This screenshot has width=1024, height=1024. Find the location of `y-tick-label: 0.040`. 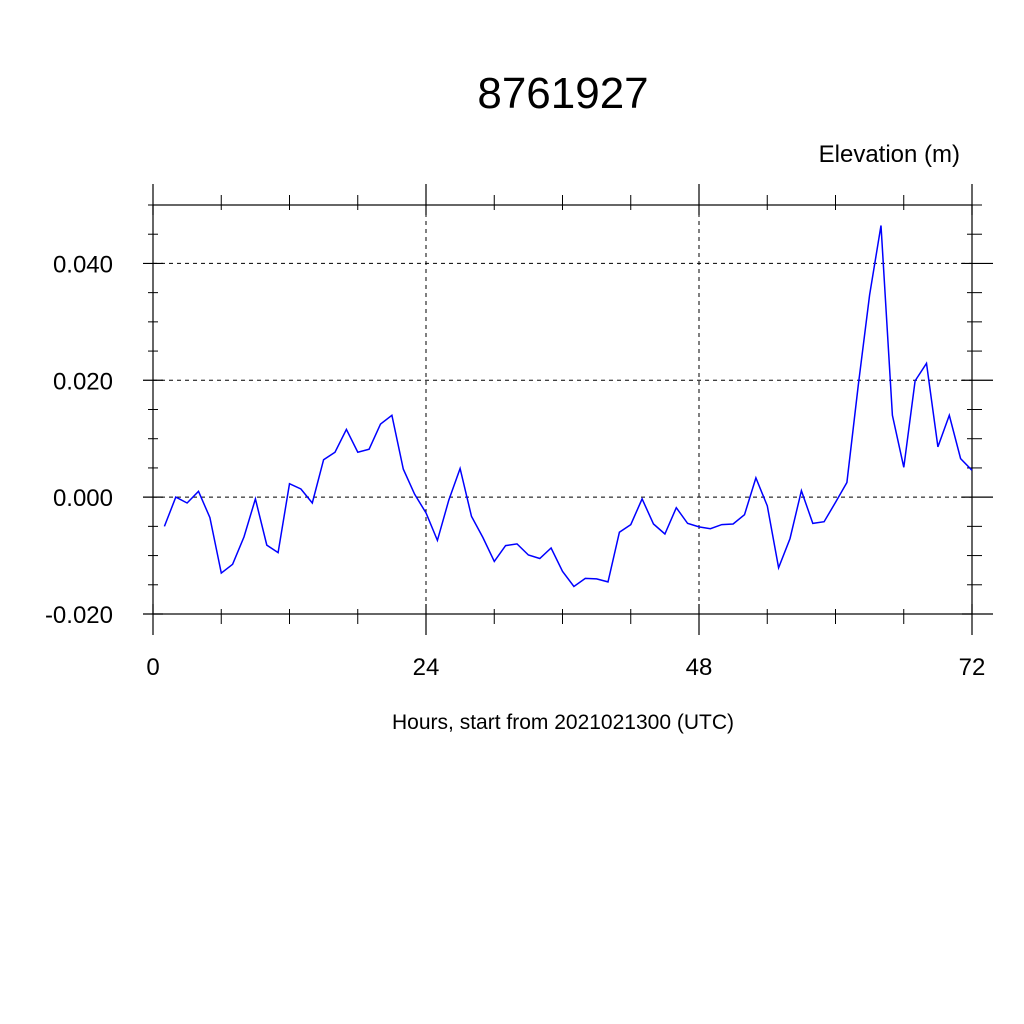

y-tick-label: 0.040 is located at coordinates (83, 264).